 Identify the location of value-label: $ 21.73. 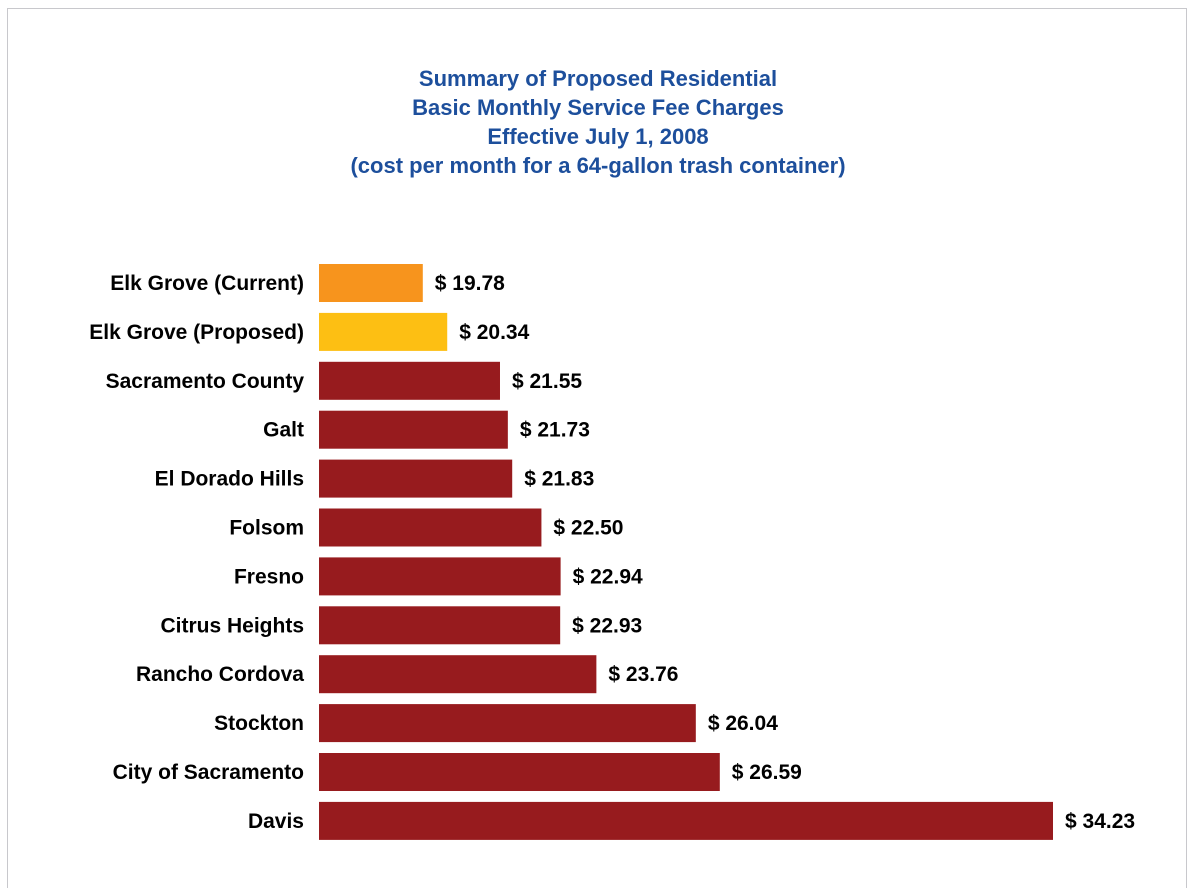
(555, 430).